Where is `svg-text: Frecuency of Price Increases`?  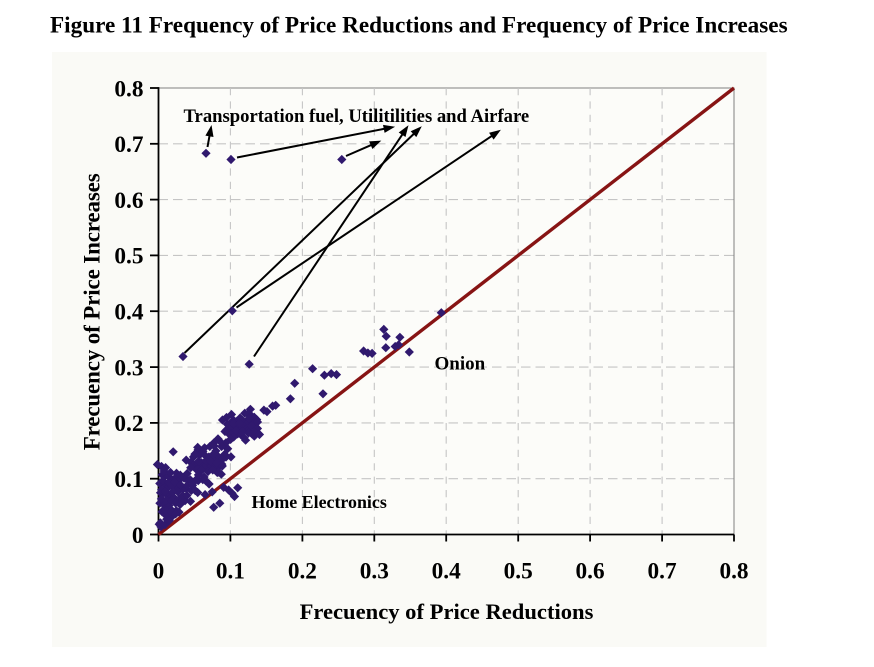 svg-text: Frecuency of Price Increases is located at coordinates (91, 311).